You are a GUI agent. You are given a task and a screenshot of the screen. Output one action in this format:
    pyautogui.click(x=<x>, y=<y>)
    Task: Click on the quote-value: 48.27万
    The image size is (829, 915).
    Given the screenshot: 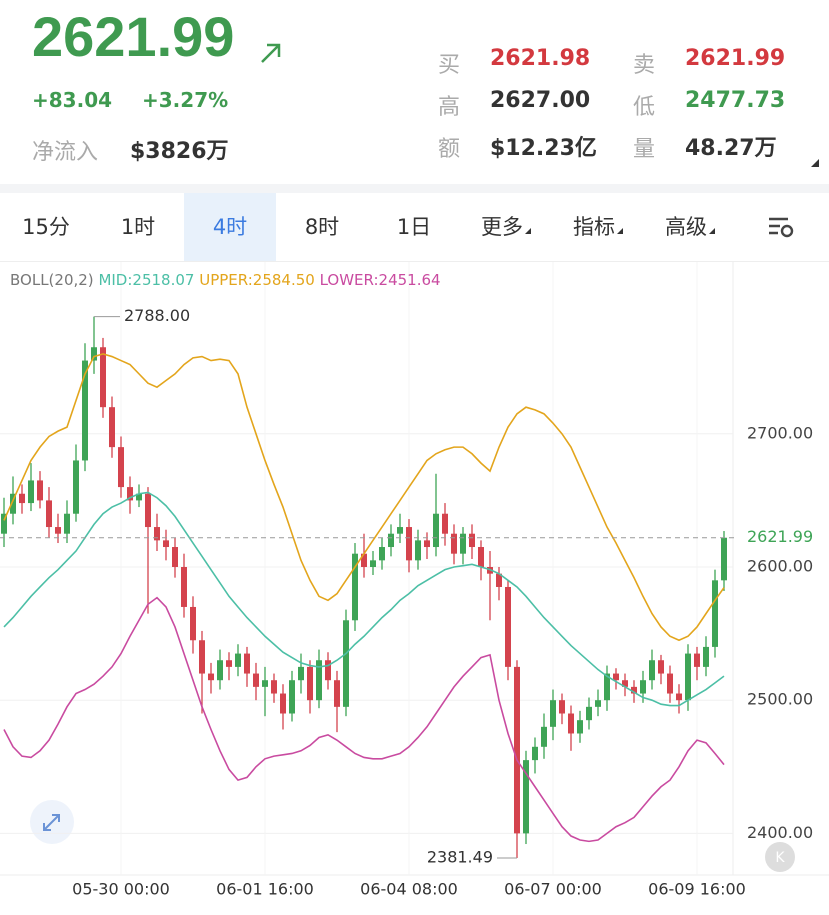 What is the action you would take?
    pyautogui.click(x=731, y=148)
    